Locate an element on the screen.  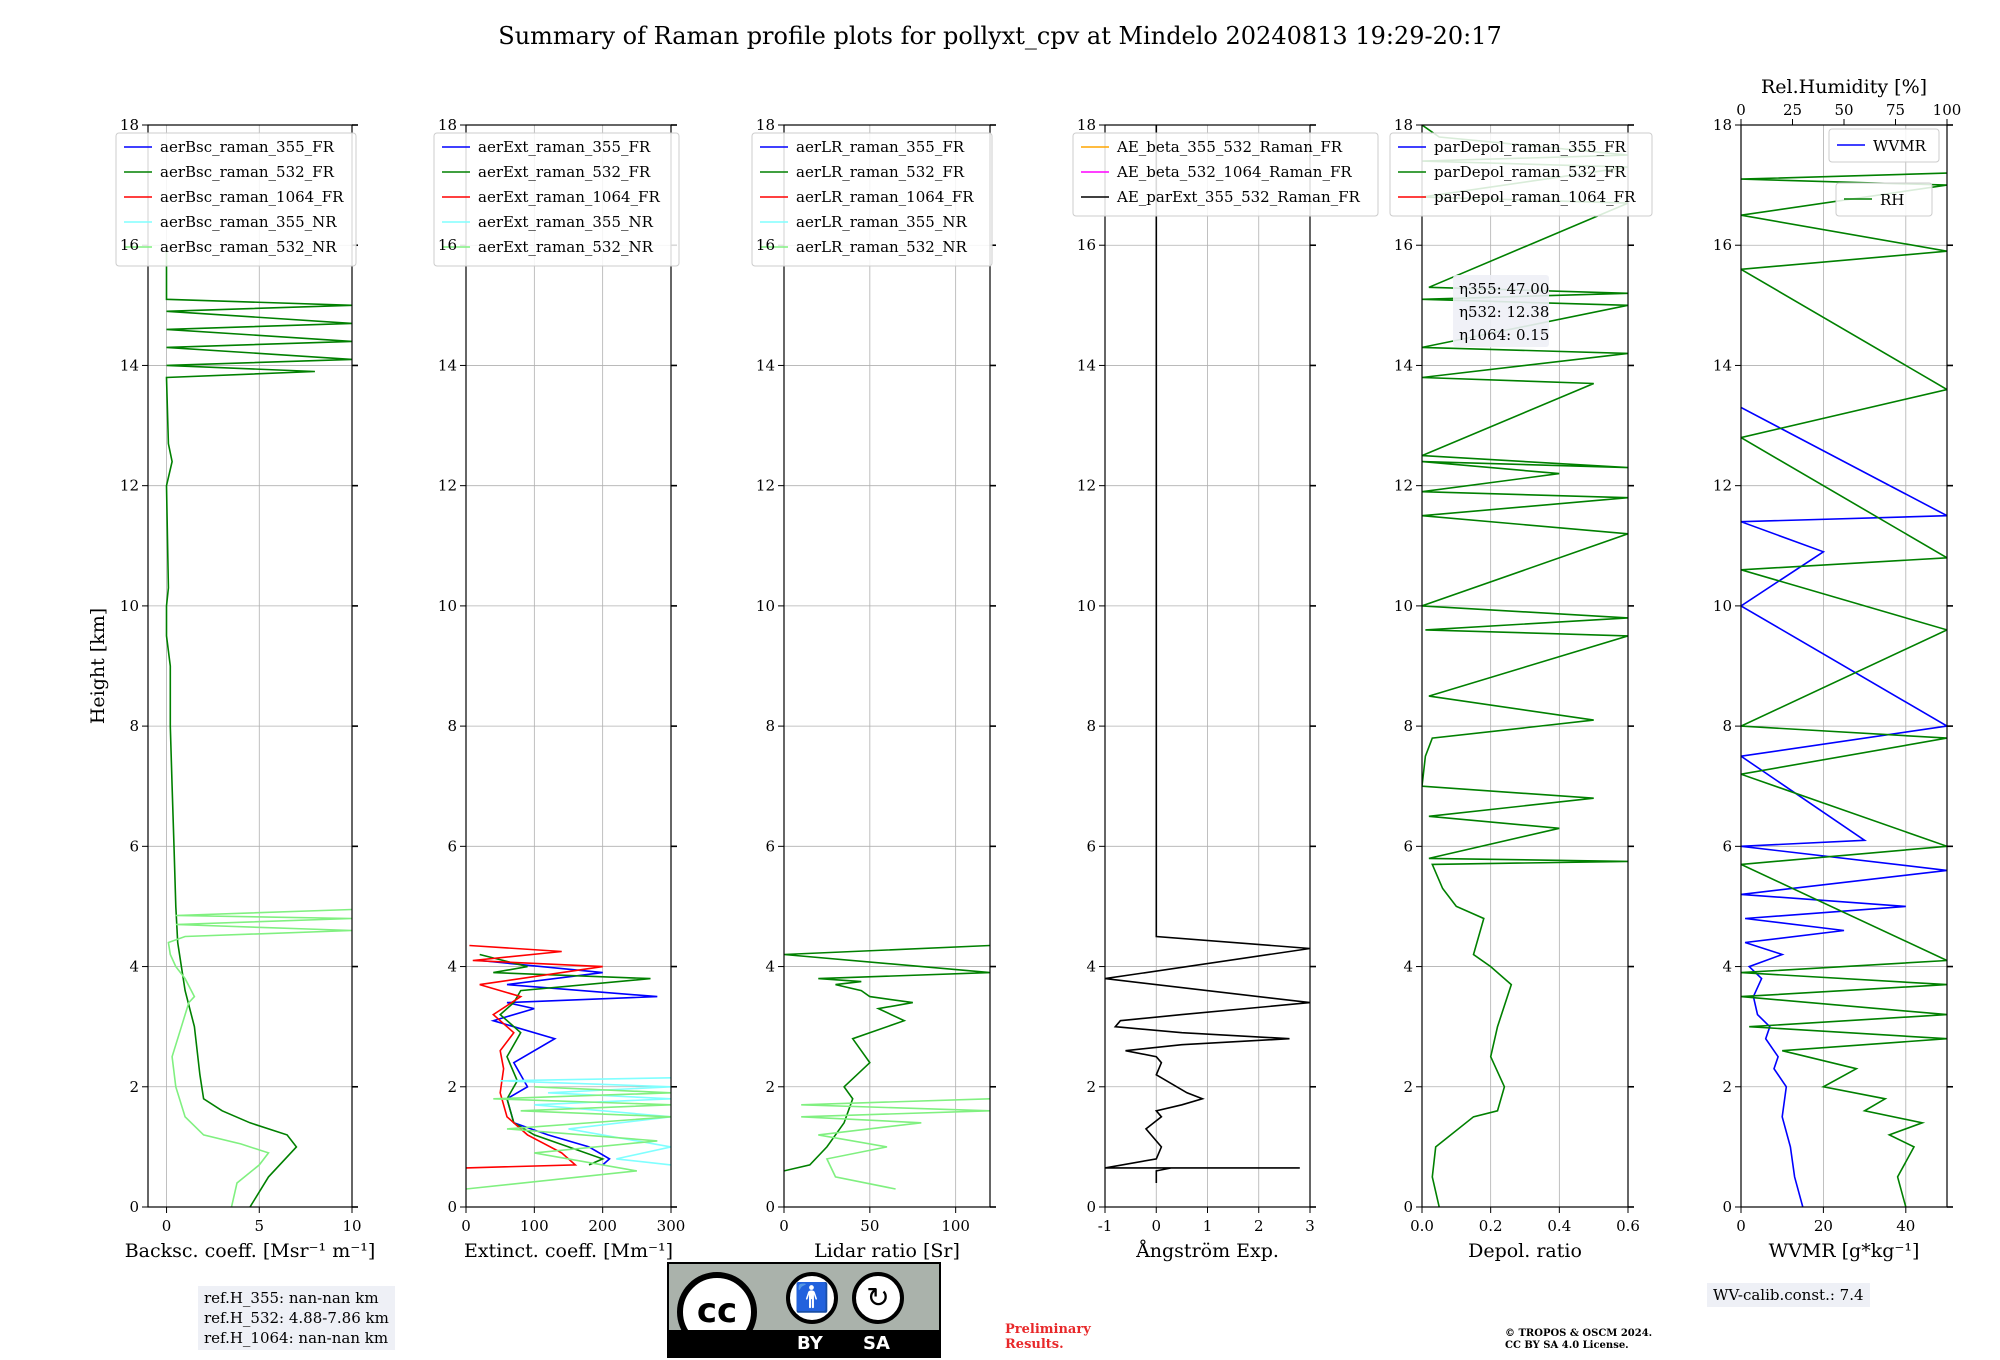
ref-height-1064: ref.H_1064: nan-nan km is located at coordinates (296, 1338).